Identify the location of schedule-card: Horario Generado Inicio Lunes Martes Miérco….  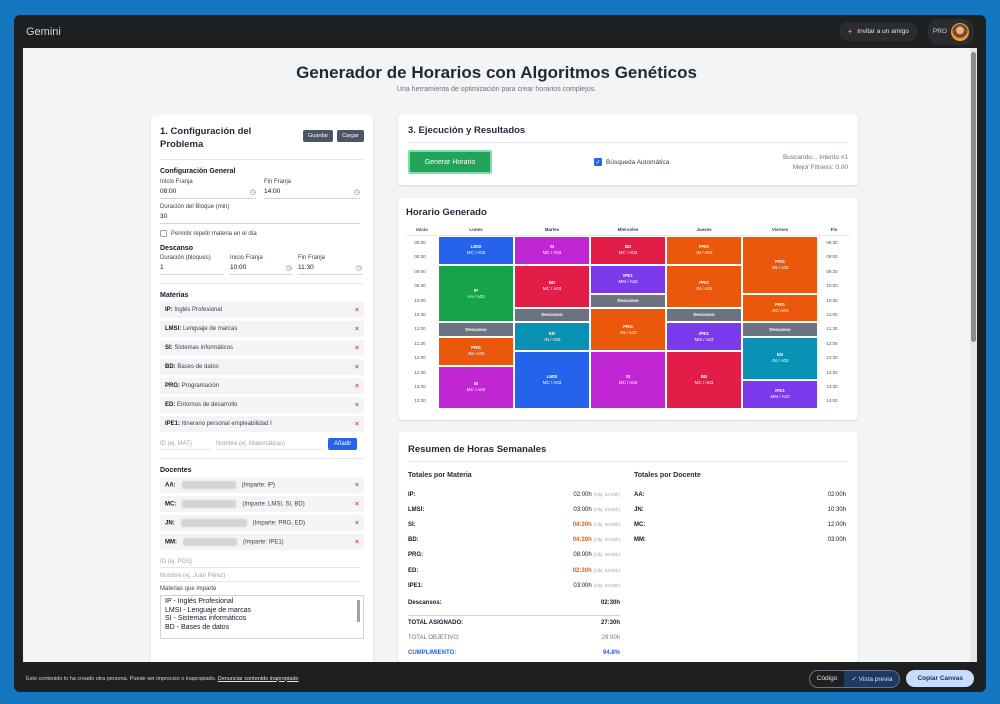
(628, 309).